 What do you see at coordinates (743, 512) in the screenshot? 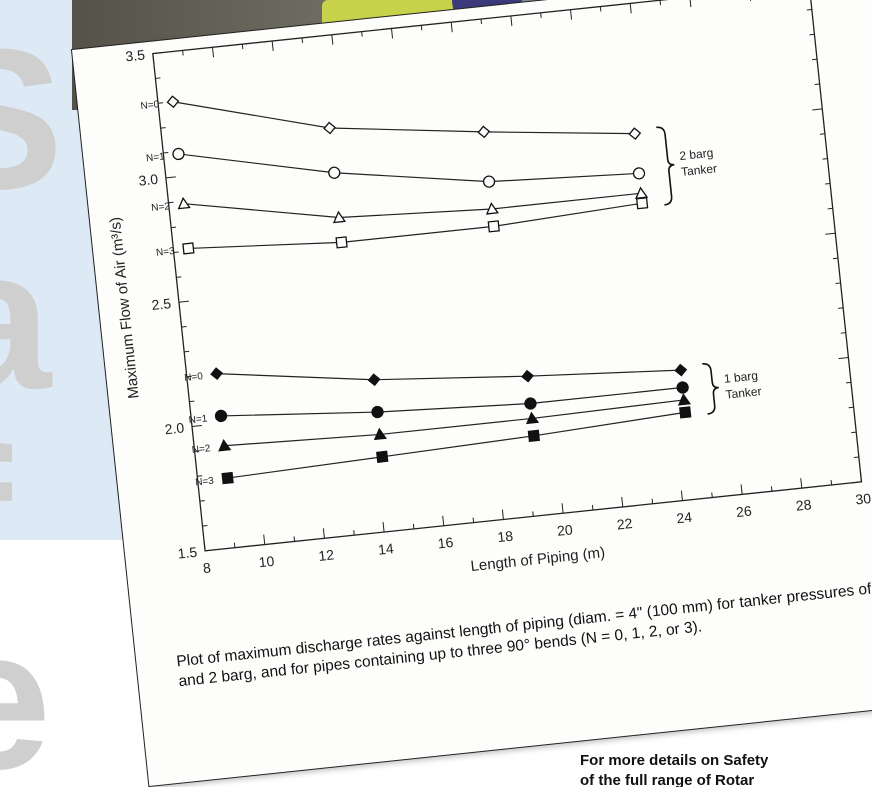
I see `x-tick-label: 26` at bounding box center [743, 512].